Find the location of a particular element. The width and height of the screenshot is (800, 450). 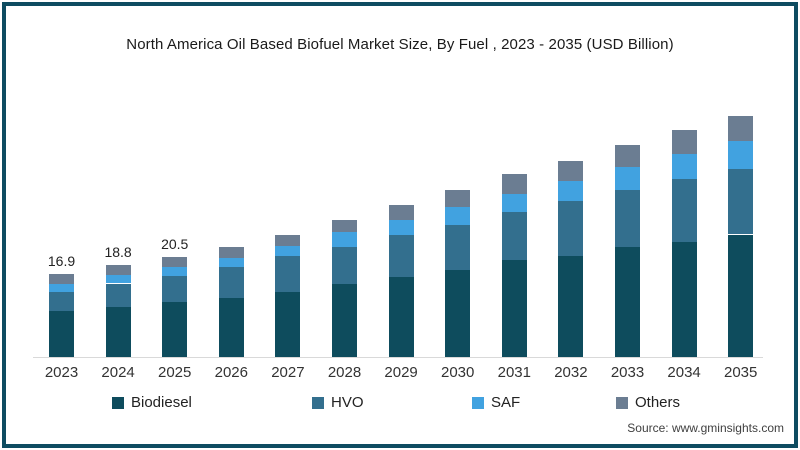

bar-segment-biodiesel-2026 is located at coordinates (231, 327).